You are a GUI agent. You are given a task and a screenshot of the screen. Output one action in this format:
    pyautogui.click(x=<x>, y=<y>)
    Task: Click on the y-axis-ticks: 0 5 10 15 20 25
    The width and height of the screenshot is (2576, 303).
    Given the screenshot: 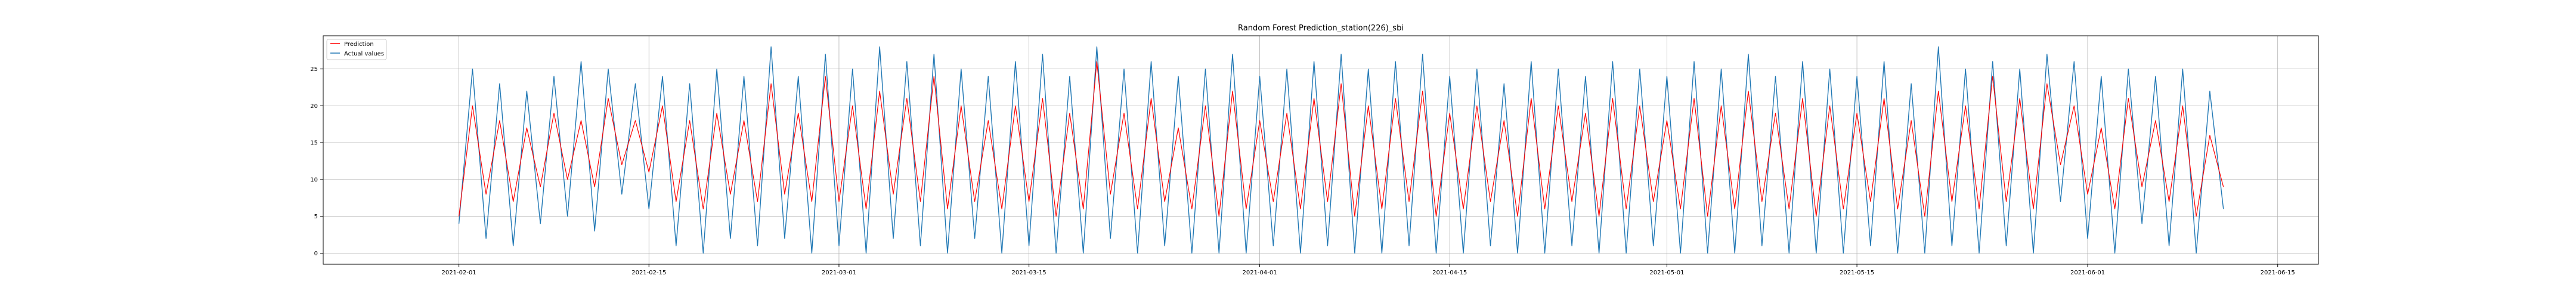 What is the action you would take?
    pyautogui.click(x=316, y=162)
    